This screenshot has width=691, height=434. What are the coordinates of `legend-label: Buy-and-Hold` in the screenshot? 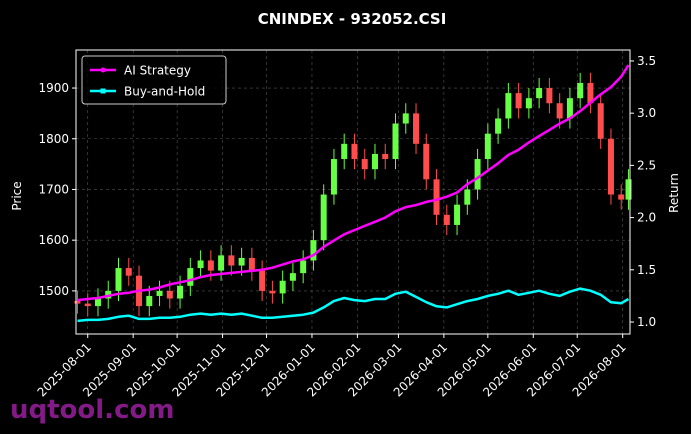 It's located at (164, 92).